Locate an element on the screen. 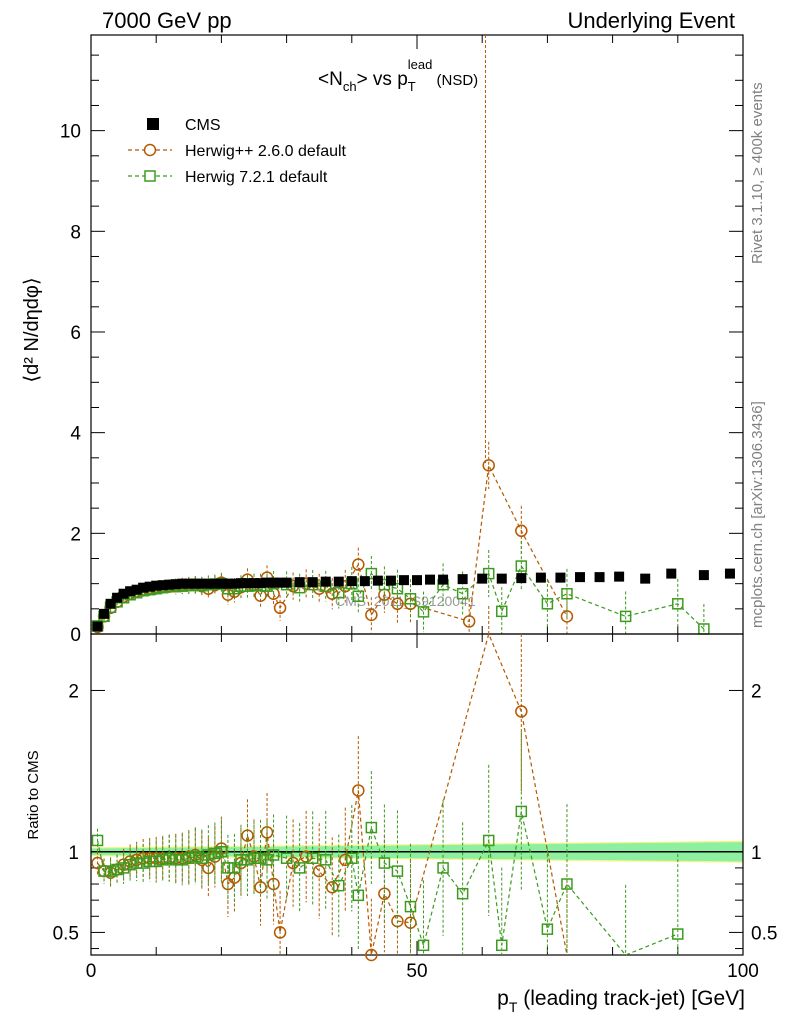 The height and width of the screenshot is (1024, 786). legend-herwigpp-marker is located at coordinates (150, 150).